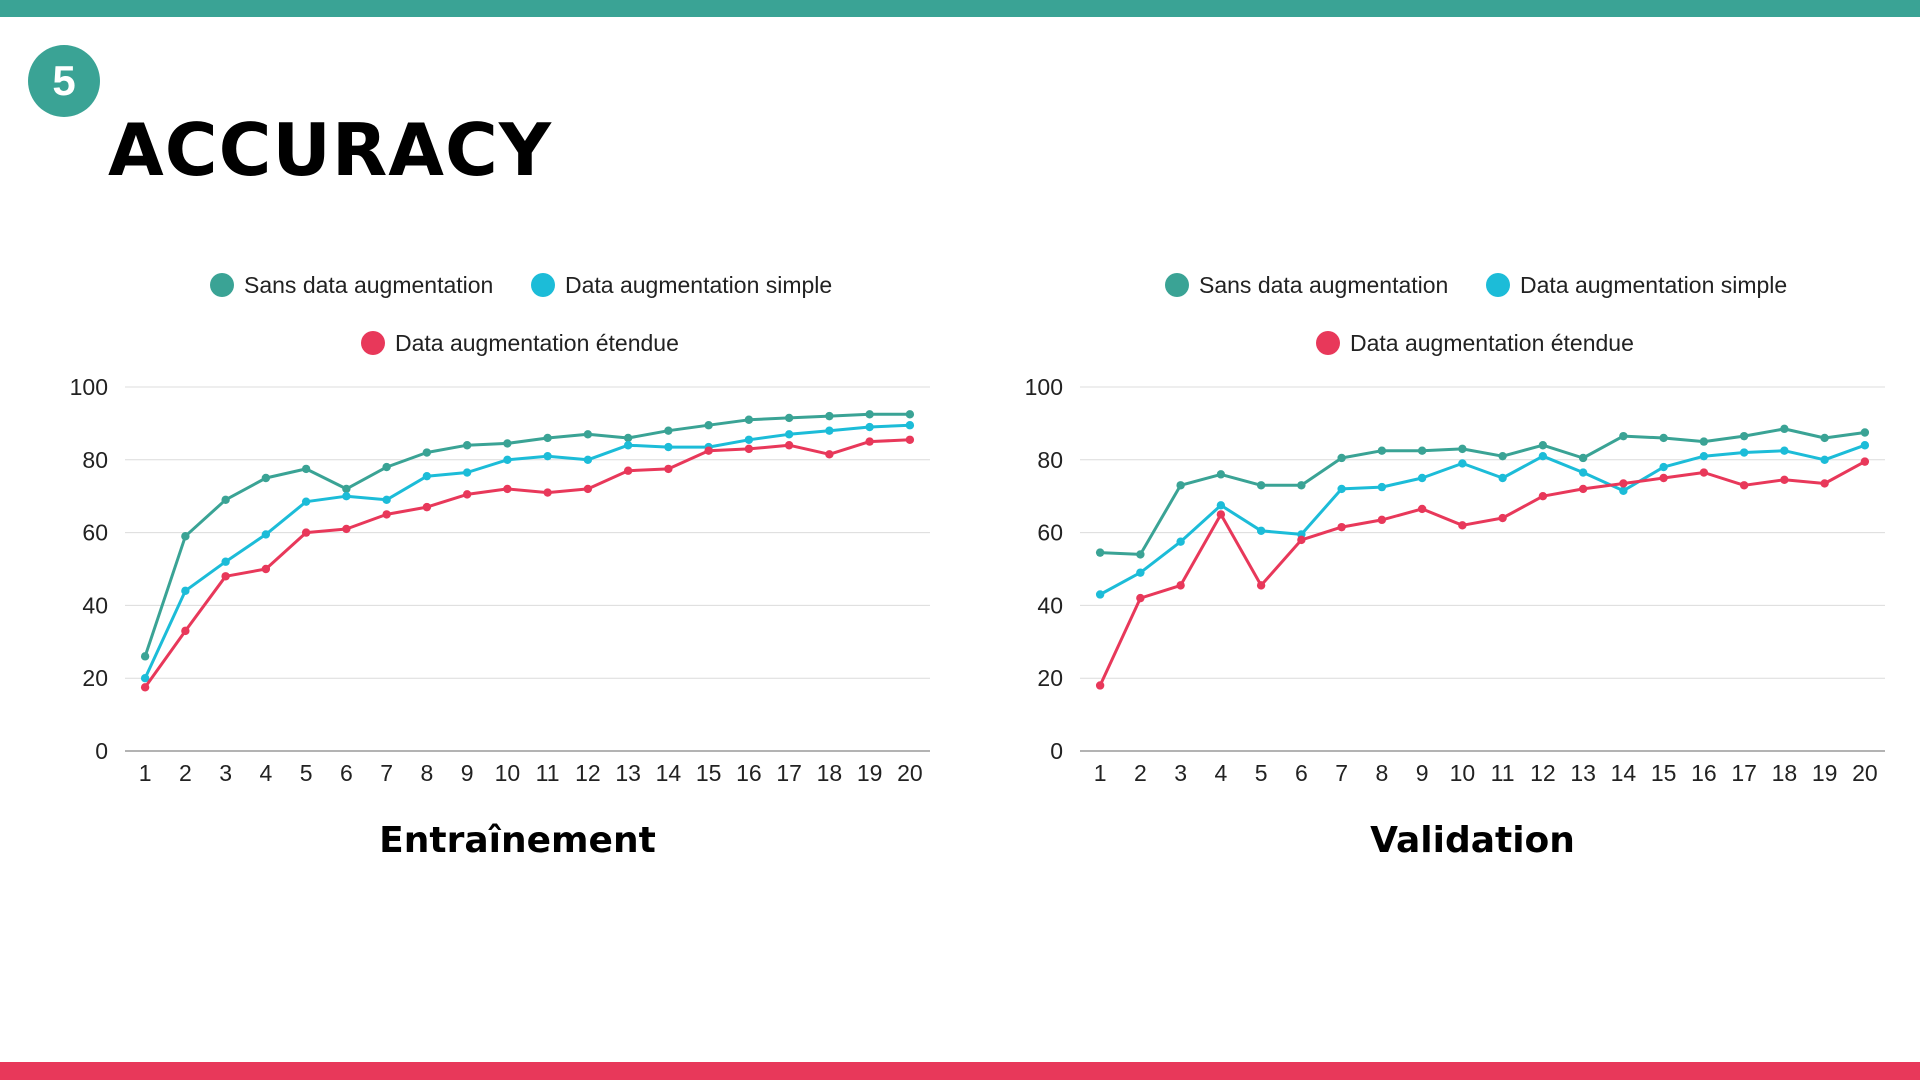 This screenshot has width=1920, height=1080. What do you see at coordinates (467, 773) in the screenshot?
I see `train-x-tick-label: 9` at bounding box center [467, 773].